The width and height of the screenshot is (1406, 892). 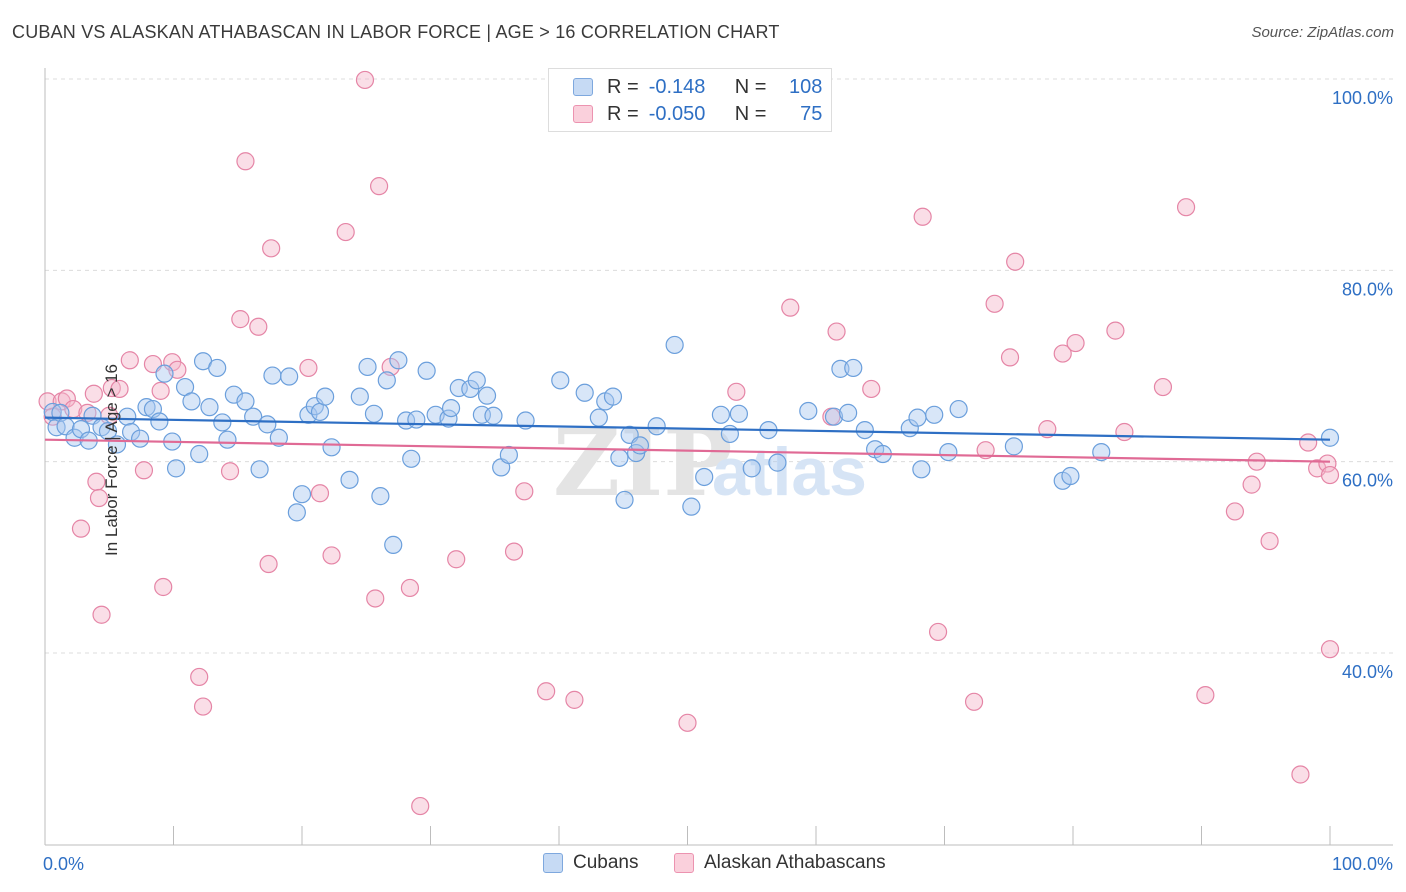 What do you see at coordinates (1367, 481) in the screenshot?
I see `y-tick-label: 60.0%` at bounding box center [1367, 481].